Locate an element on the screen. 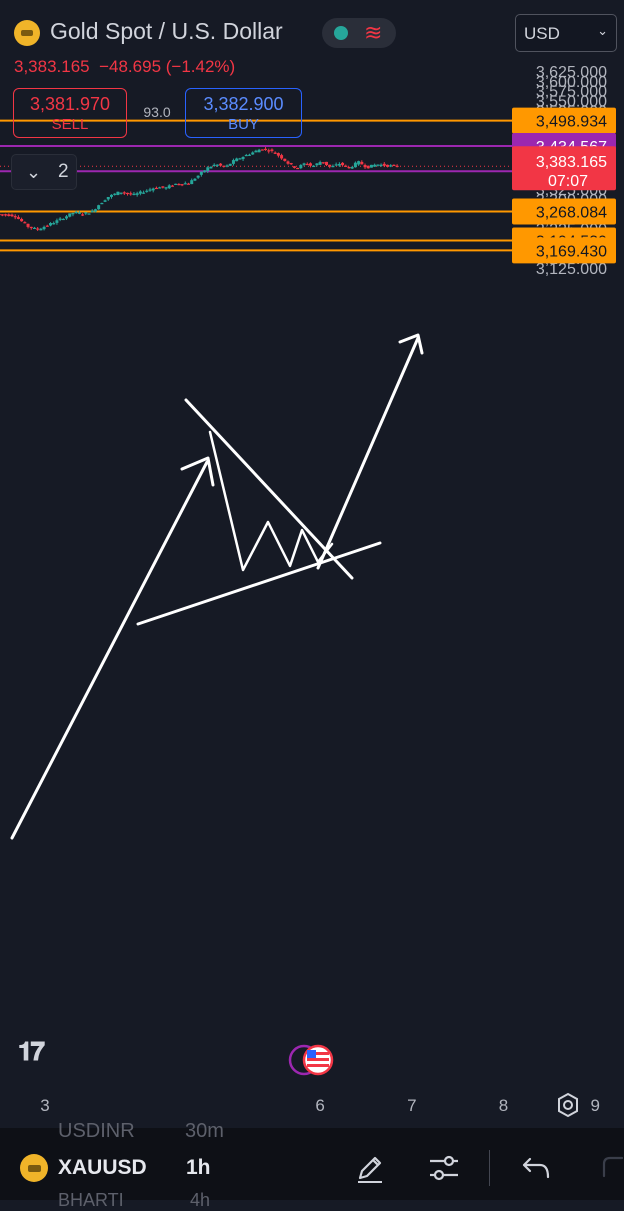 The image size is (624, 1211). fullscreen-icon is located at coordinates (610, 1168).